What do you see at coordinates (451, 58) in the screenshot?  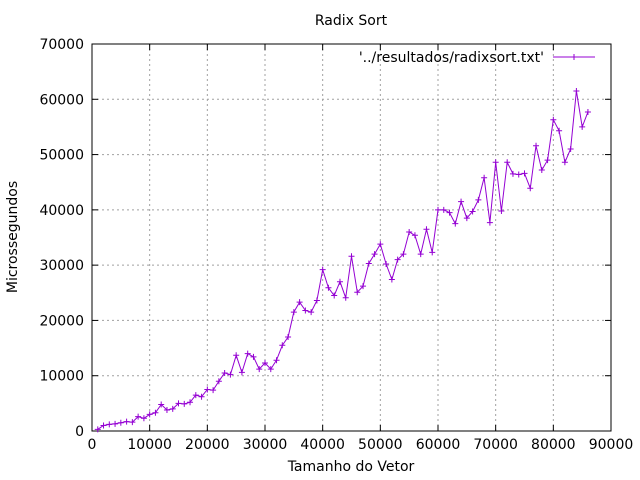 I see `legend-label: '../resultados/radixsort.txt'` at bounding box center [451, 58].